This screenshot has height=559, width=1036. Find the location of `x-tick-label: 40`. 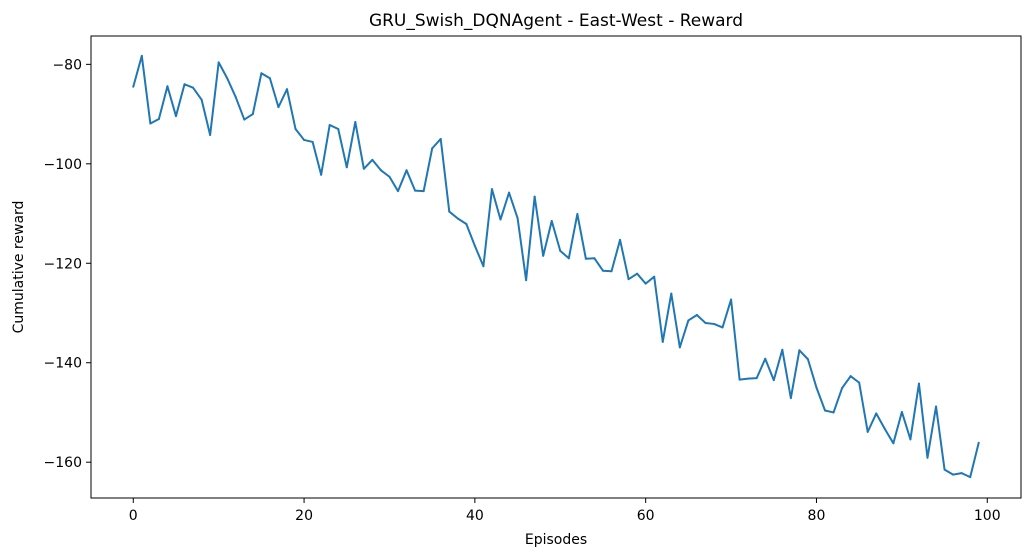

x-tick-label: 40 is located at coordinates (475, 516).